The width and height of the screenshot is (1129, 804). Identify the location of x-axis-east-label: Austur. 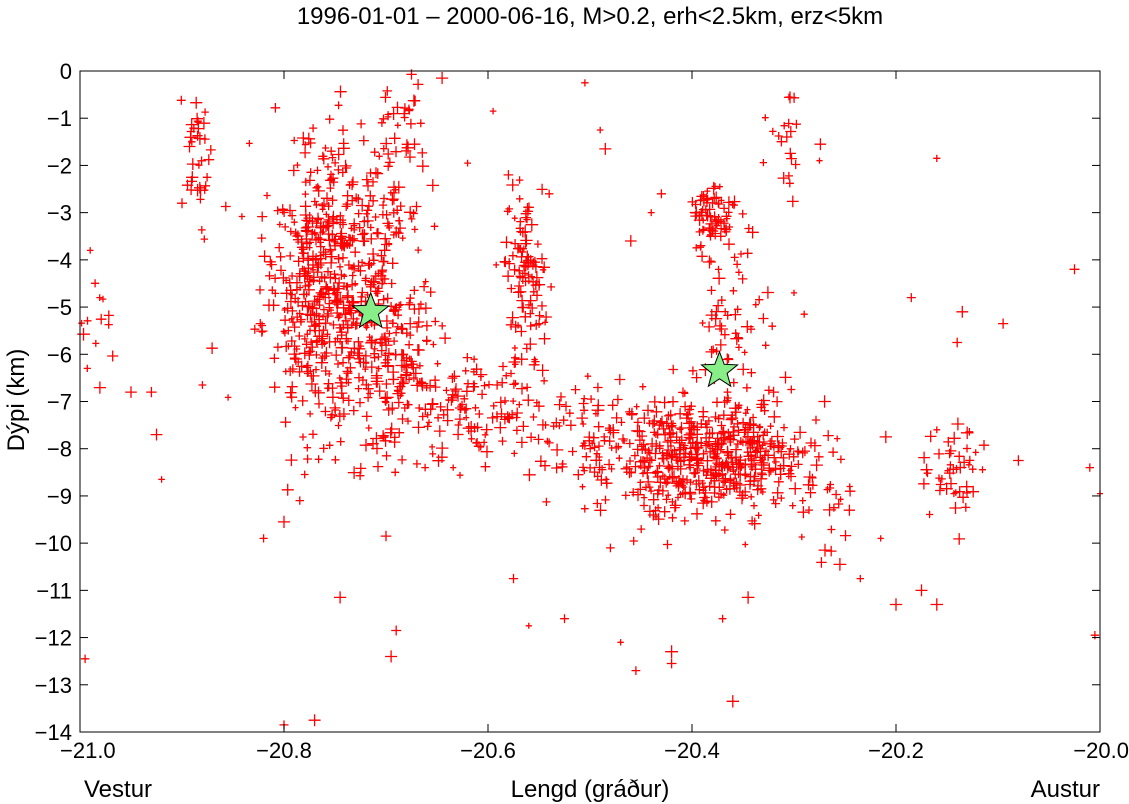
(1065, 789).